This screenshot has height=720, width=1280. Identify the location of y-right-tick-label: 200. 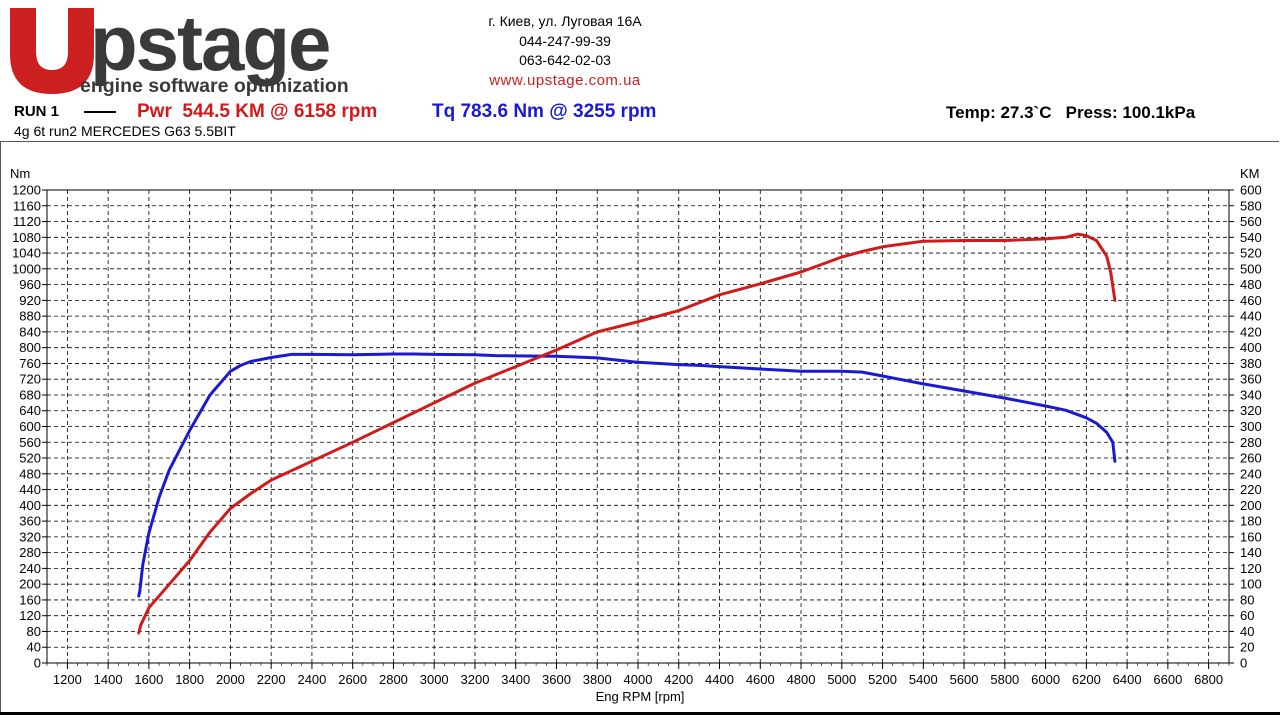
(1251, 505).